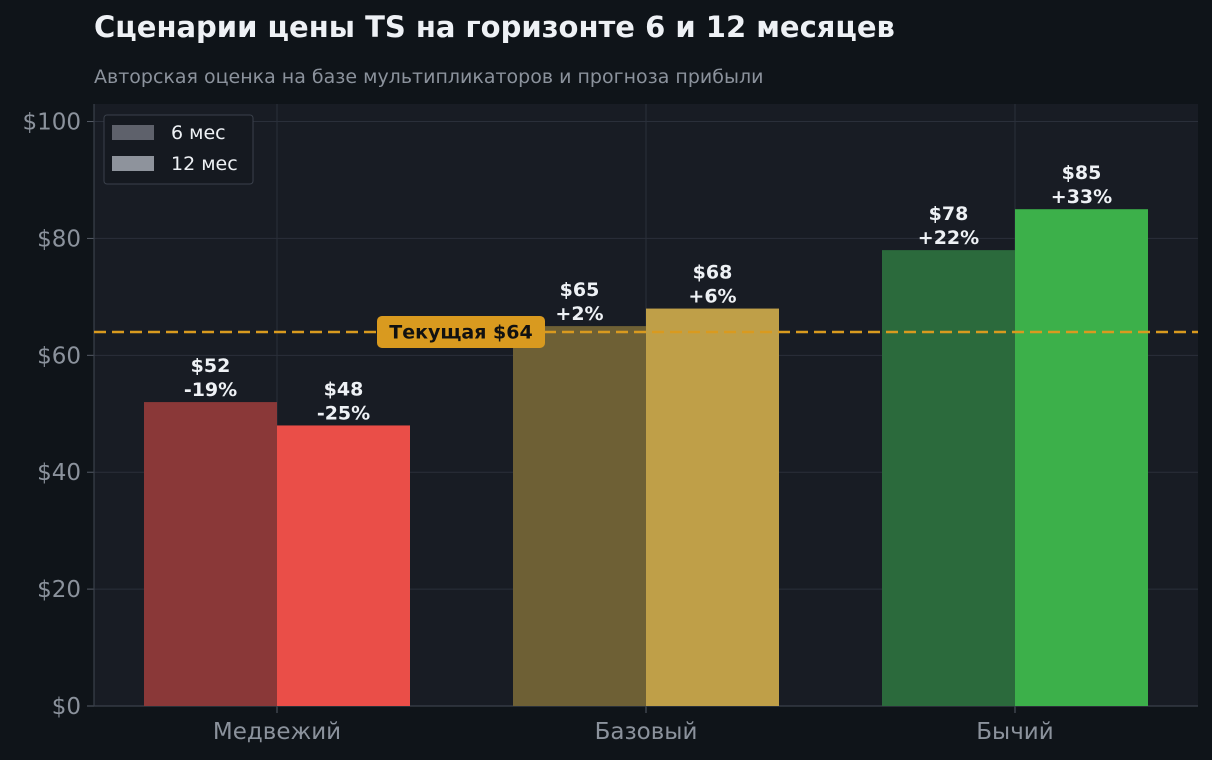 The image size is (1212, 760). I want to click on legend-label-12m: 12 мес, so click(204, 164).